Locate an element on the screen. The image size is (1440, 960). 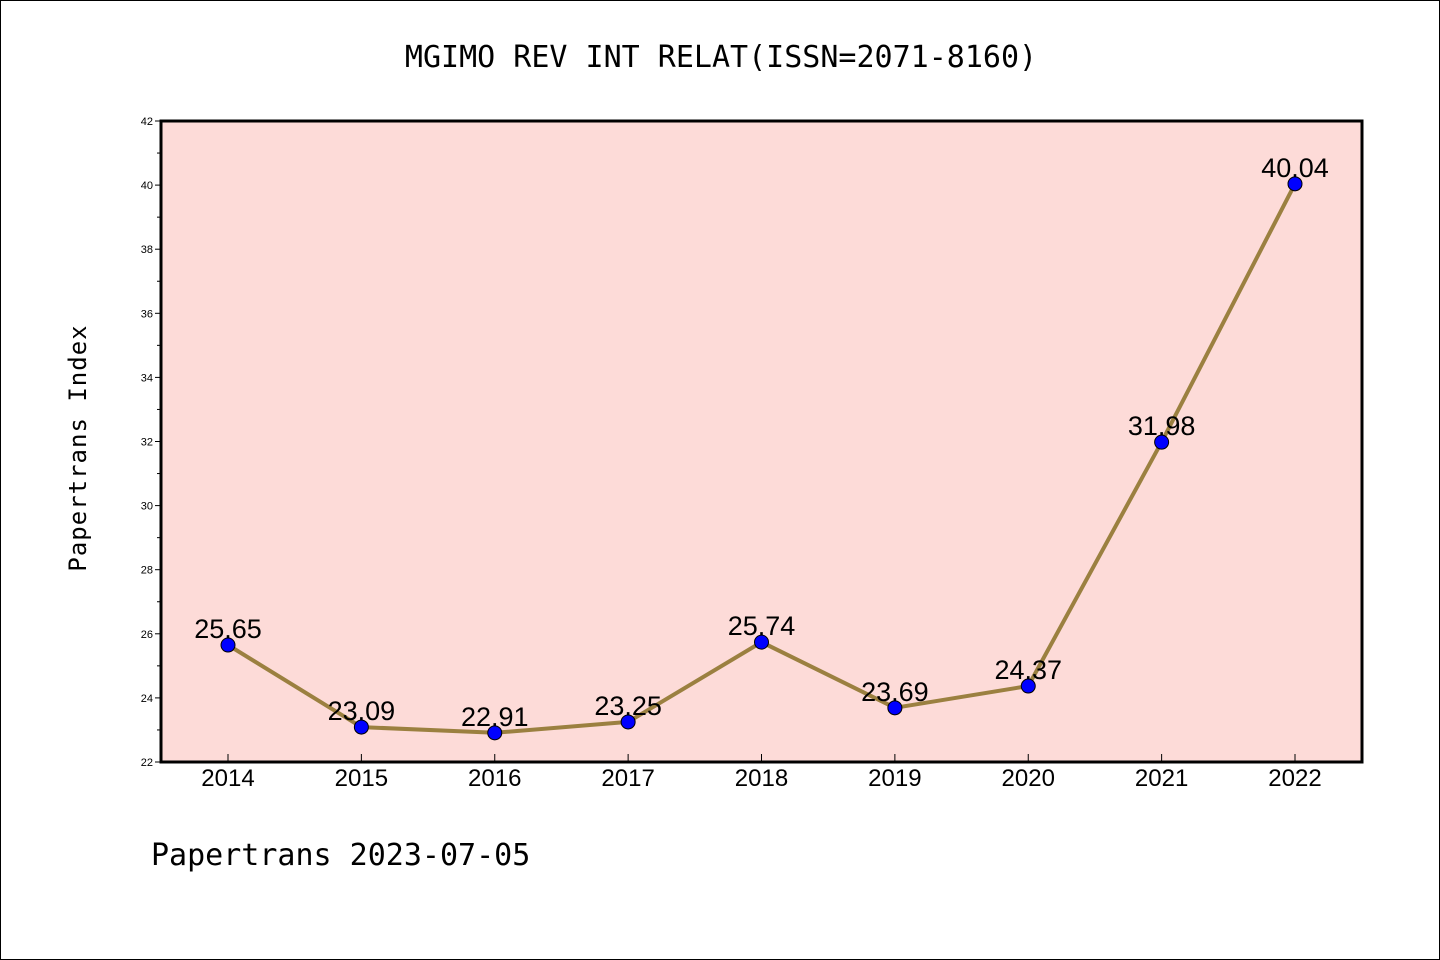
x-tick-label: 2014 is located at coordinates (227, 778).